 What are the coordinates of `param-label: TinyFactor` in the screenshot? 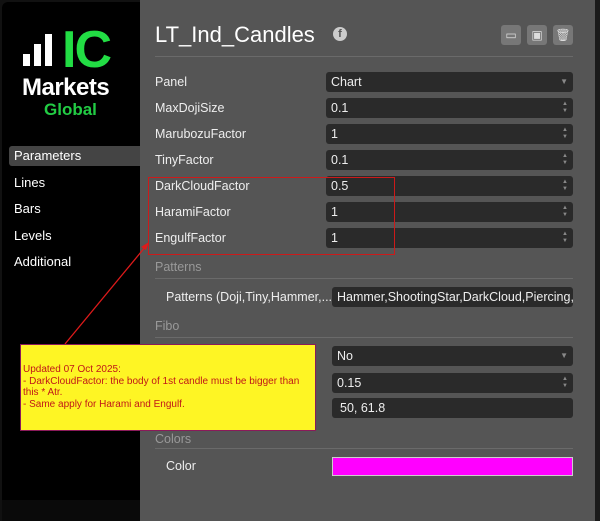 It's located at (184, 160).